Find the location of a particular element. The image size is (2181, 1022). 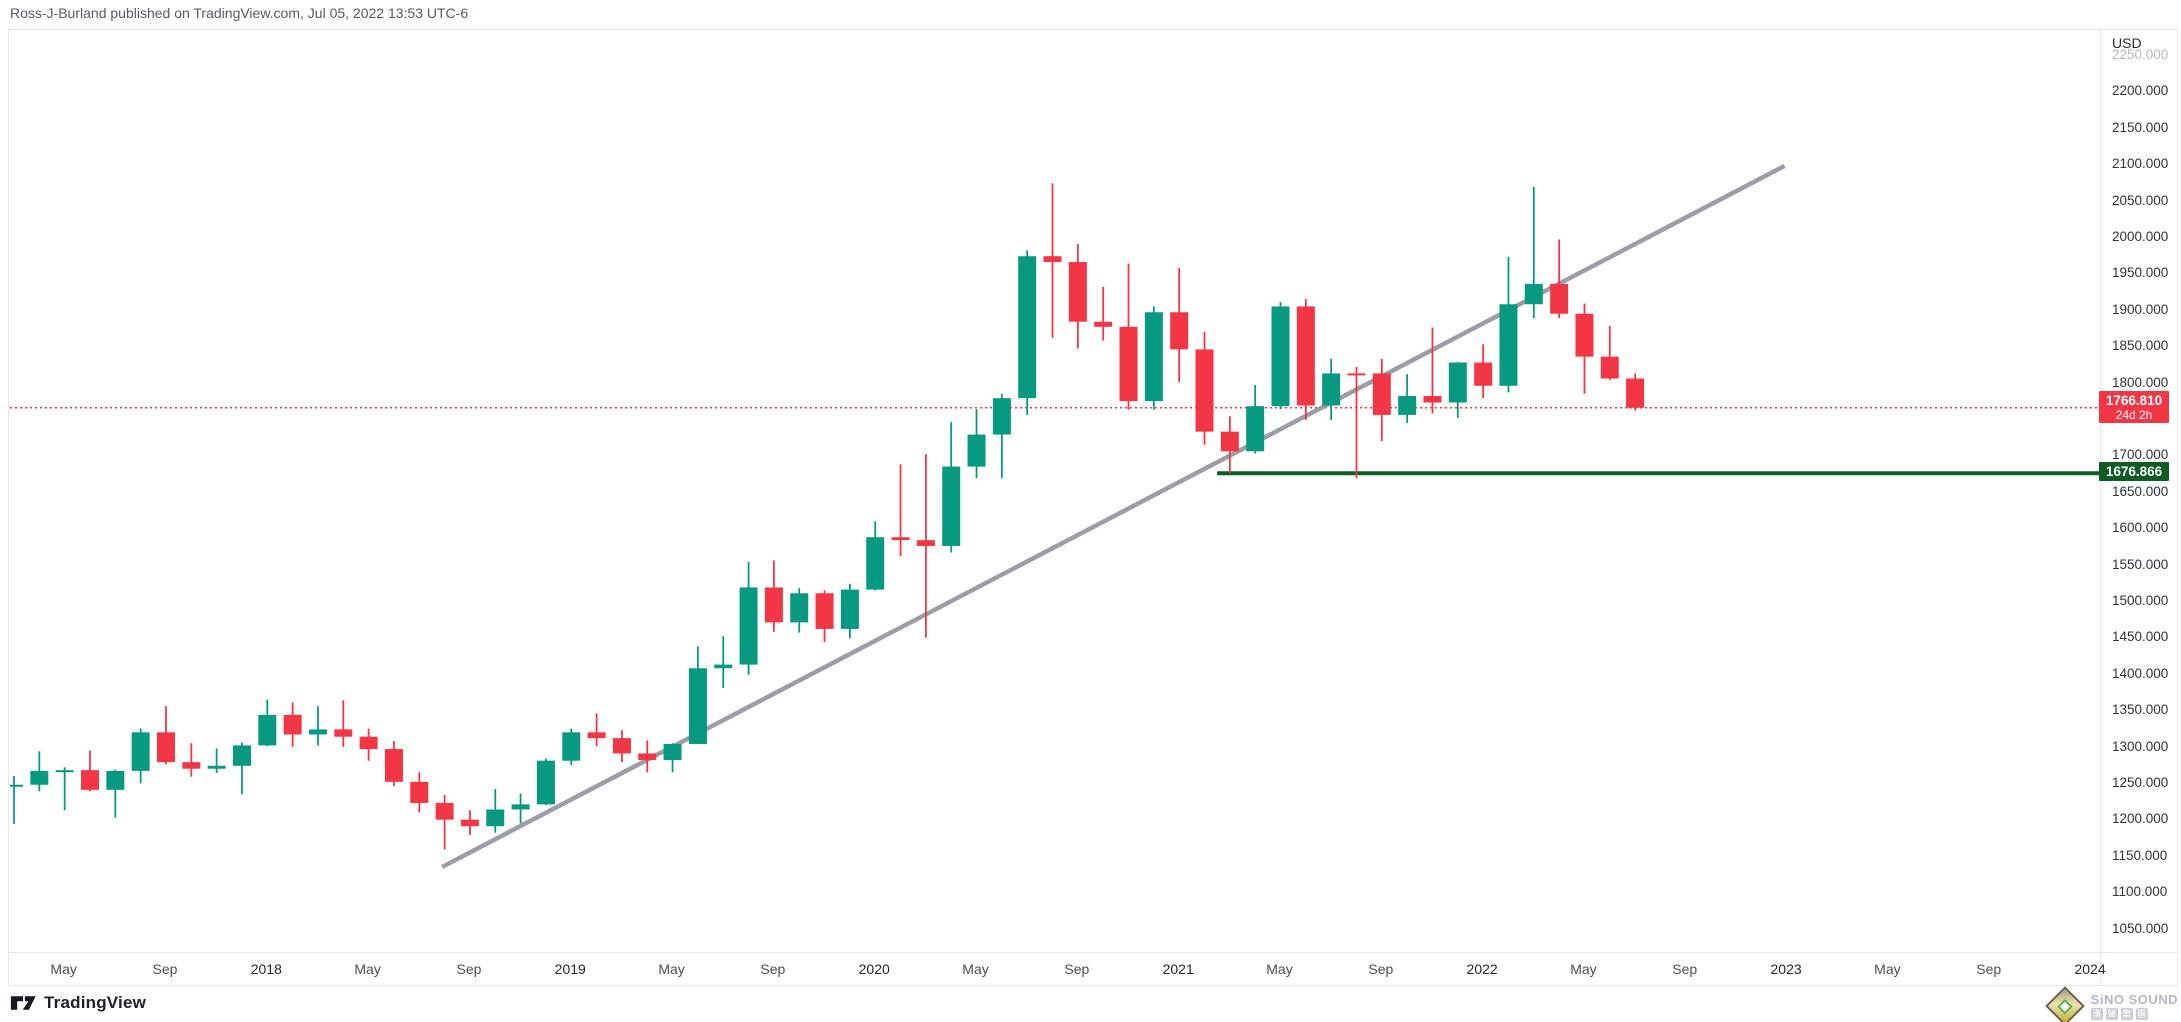

tradingview-logo-icon is located at coordinates (23, 1003).